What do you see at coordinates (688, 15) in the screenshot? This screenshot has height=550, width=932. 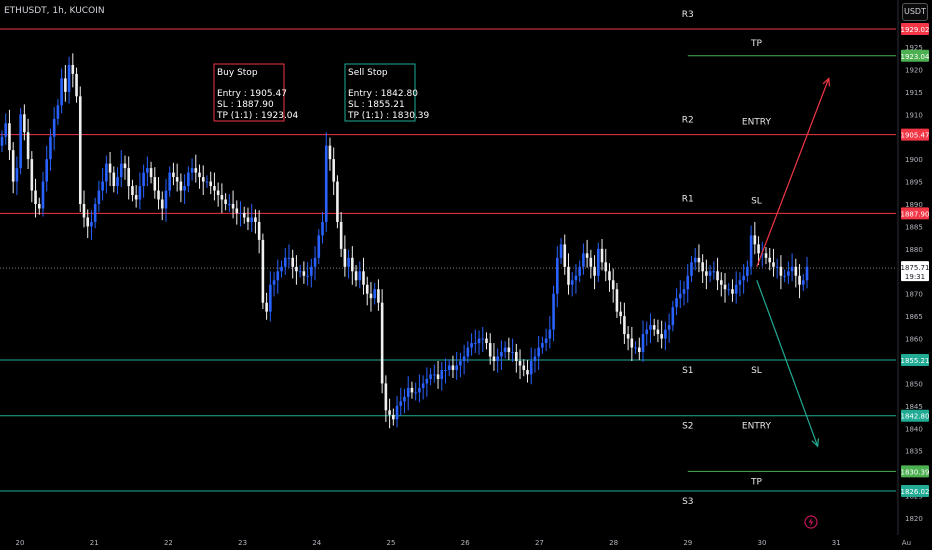 I see `level-label: R3` at bounding box center [688, 15].